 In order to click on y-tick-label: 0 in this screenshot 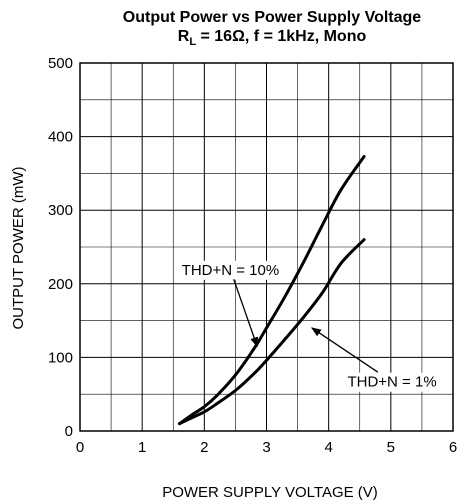, I will do `click(69, 431)`.